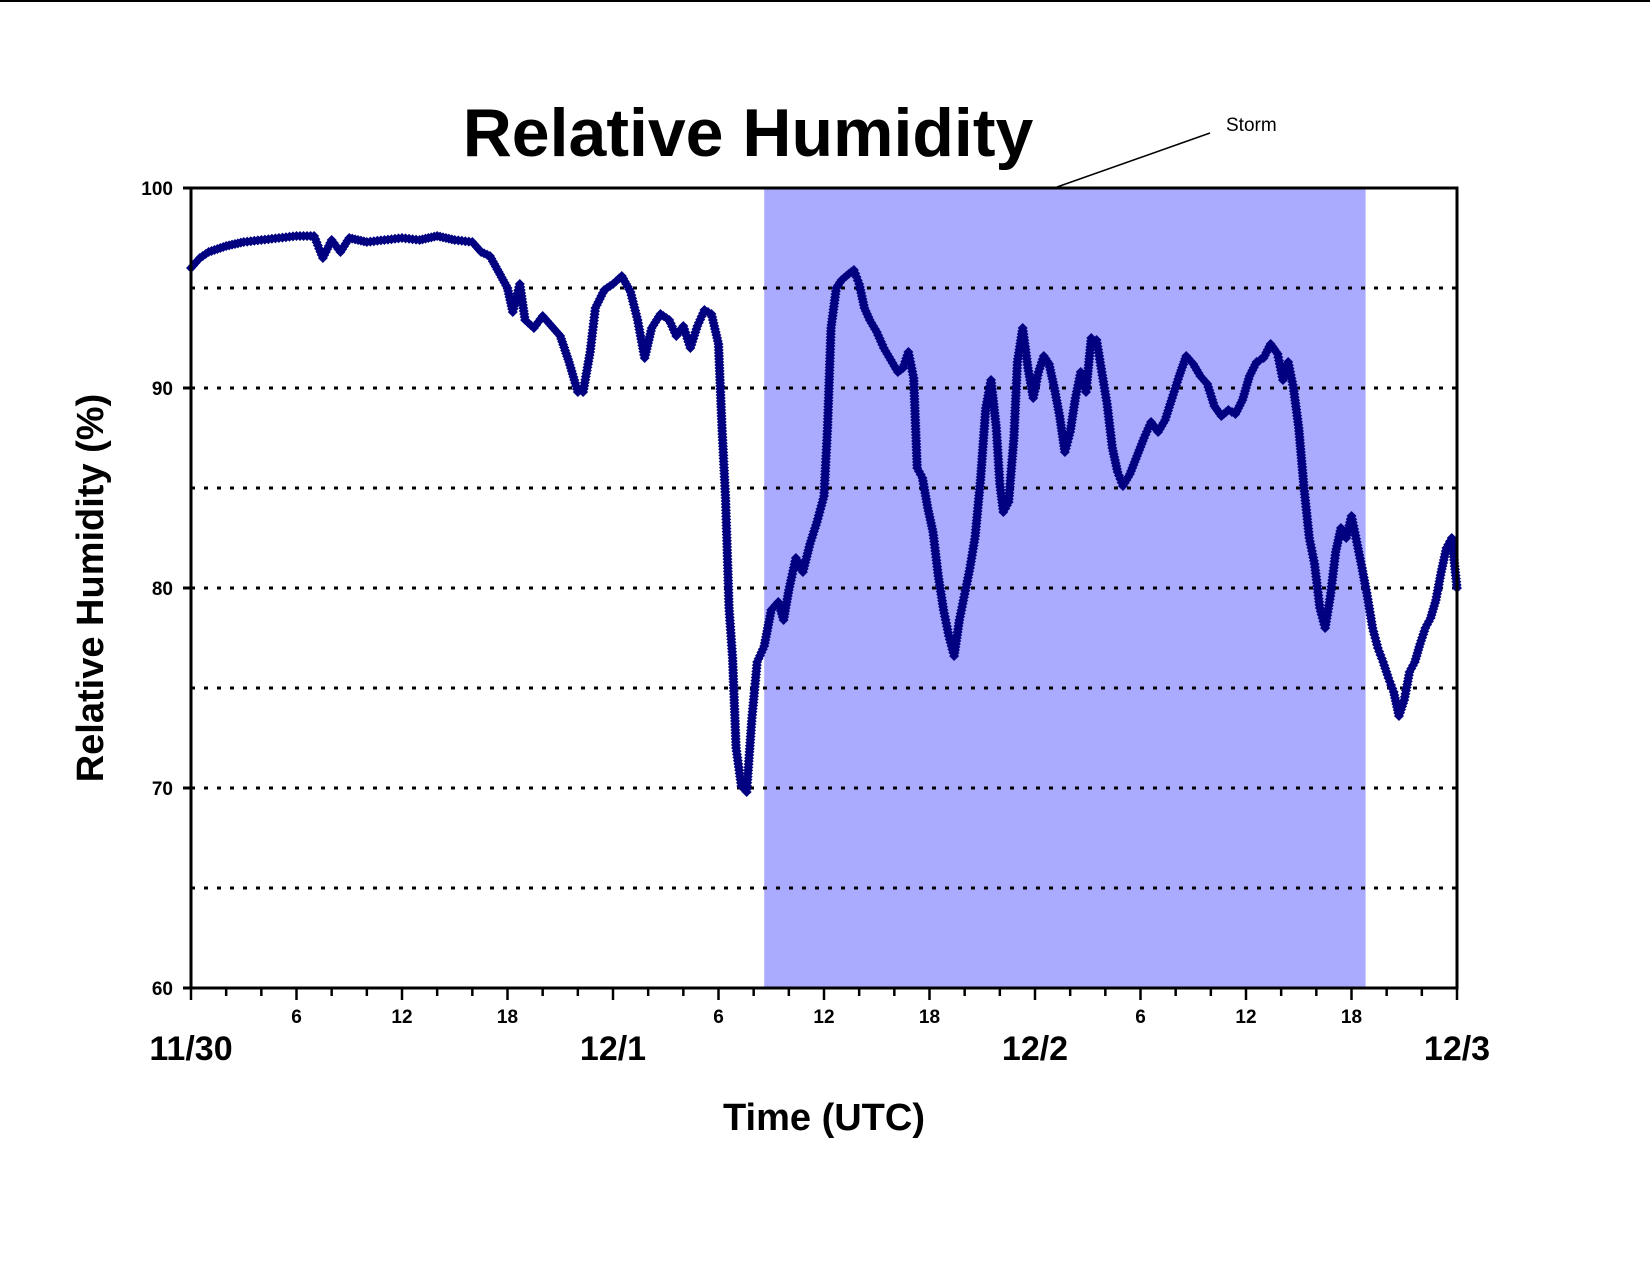  Describe the element at coordinates (825, 1) in the screenshot. I see `top-border` at that location.